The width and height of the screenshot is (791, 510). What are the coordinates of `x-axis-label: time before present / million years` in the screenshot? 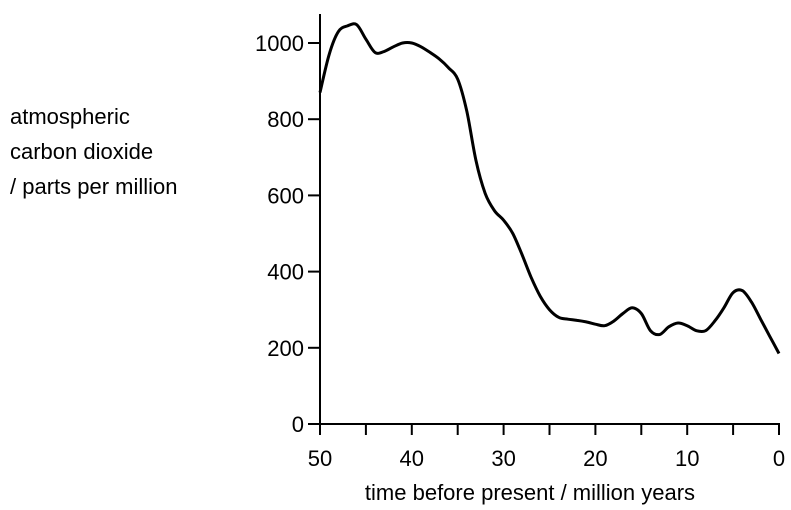 It's located at (530, 492).